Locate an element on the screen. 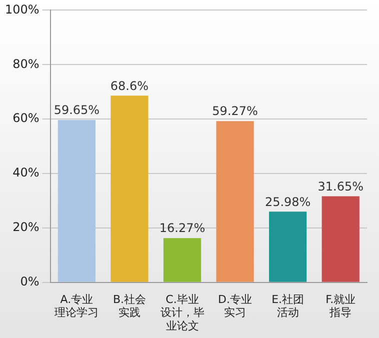  x-tick-label: B.社会实践 is located at coordinates (129, 306).